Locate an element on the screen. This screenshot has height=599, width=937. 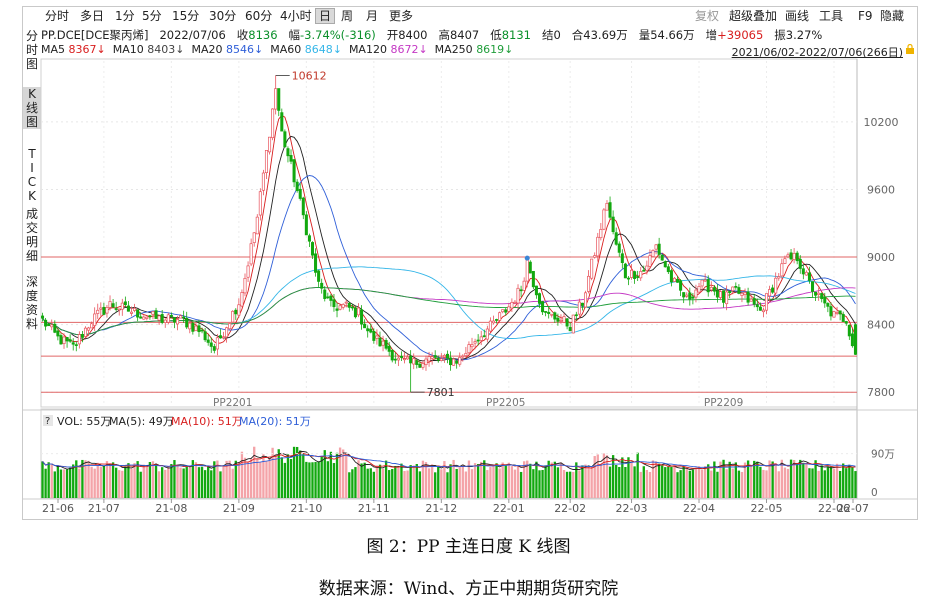
max-price-label: 10612 is located at coordinates (309, 75).